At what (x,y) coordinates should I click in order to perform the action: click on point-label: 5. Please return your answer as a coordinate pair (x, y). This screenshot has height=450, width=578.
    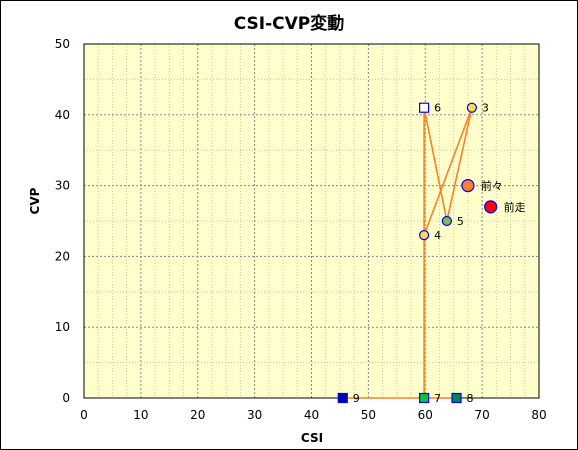
    Looking at the image, I should click on (460, 221).